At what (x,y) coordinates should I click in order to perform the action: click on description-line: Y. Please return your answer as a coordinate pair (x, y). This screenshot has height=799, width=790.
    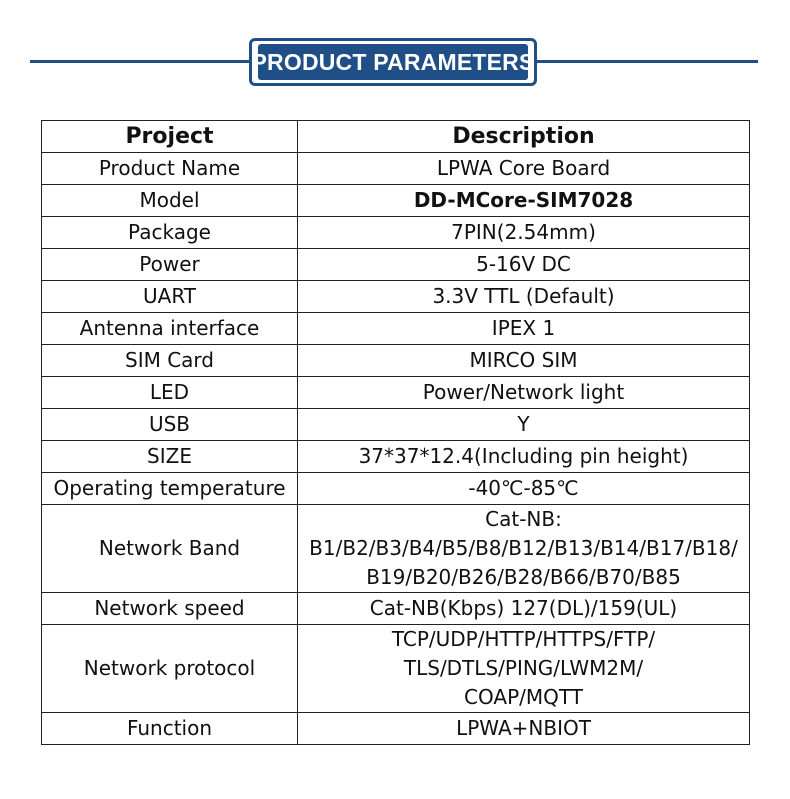
    Looking at the image, I should click on (523, 424).